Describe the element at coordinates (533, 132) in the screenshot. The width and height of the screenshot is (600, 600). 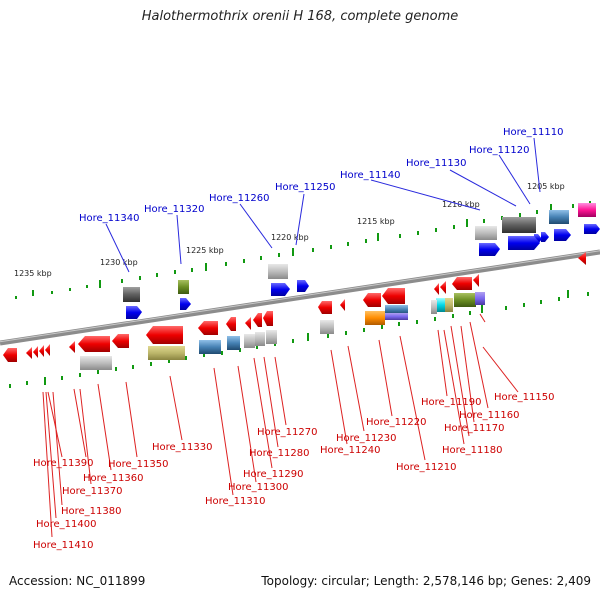
I see `gene-label-hore-11110: Hore_11110` at that location.